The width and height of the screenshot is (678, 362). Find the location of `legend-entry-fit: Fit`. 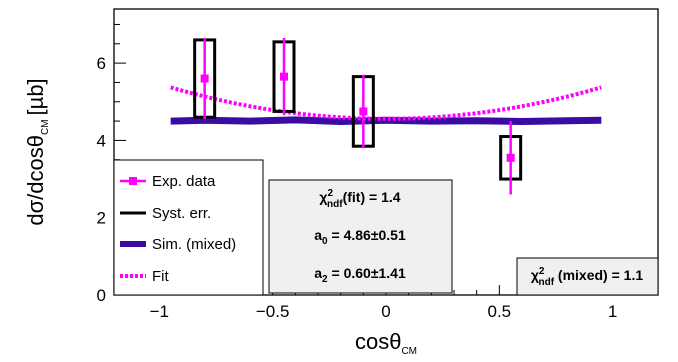

legend-entry-fit: Fit is located at coordinates (144, 276).